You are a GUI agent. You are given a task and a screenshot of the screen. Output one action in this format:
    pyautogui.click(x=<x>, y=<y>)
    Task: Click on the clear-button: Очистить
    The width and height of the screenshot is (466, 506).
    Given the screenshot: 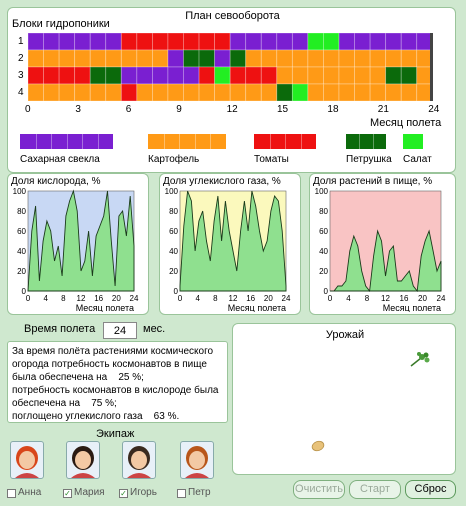 What is the action you would take?
    pyautogui.click(x=319, y=489)
    